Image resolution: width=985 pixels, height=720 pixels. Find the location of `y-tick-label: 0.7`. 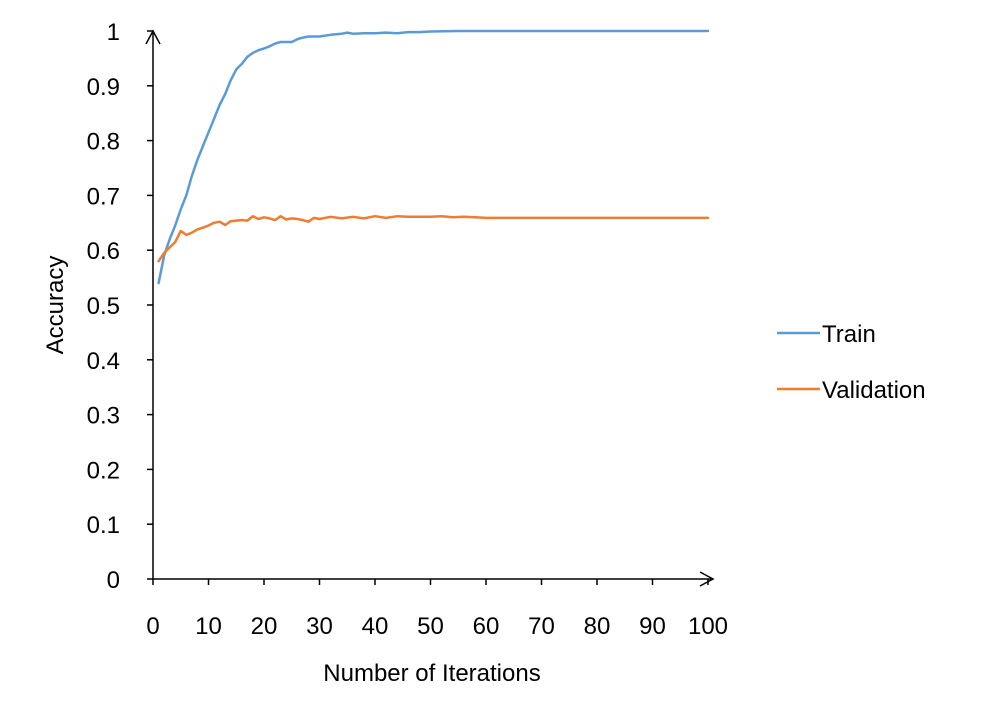

y-tick-label: 0.7 is located at coordinates (103, 196).